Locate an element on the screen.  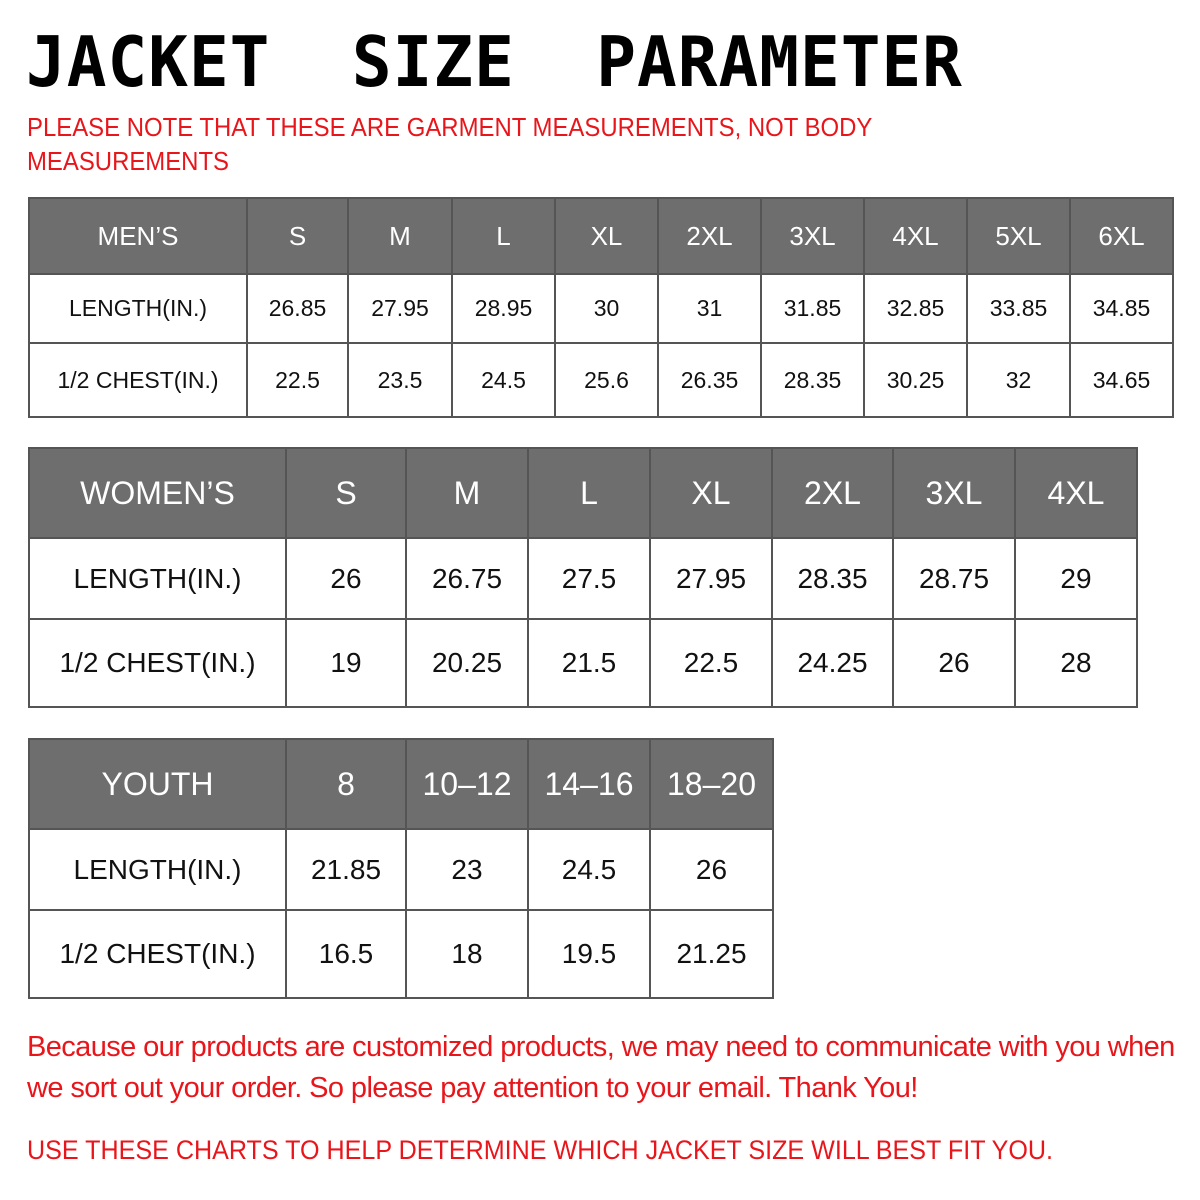
measurement-cell: 29 is located at coordinates (1076, 578).